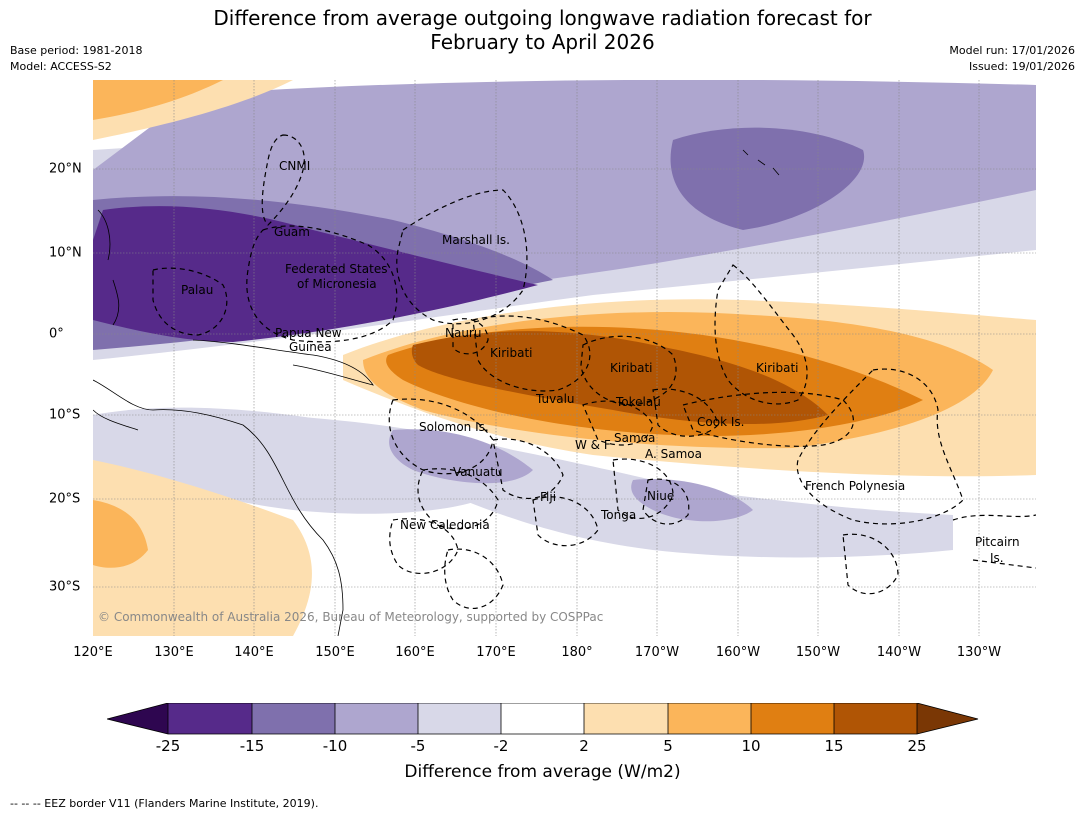 The width and height of the screenshot is (1085, 816). What do you see at coordinates (593, 445) in the screenshot?
I see `region-label: W & F` at bounding box center [593, 445].